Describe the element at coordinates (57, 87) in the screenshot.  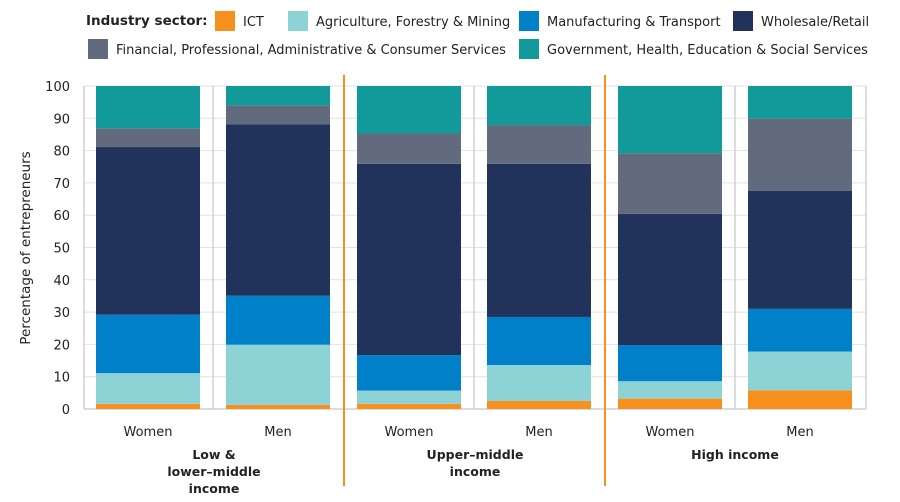
I see `y-tick-label: 100` at that location.